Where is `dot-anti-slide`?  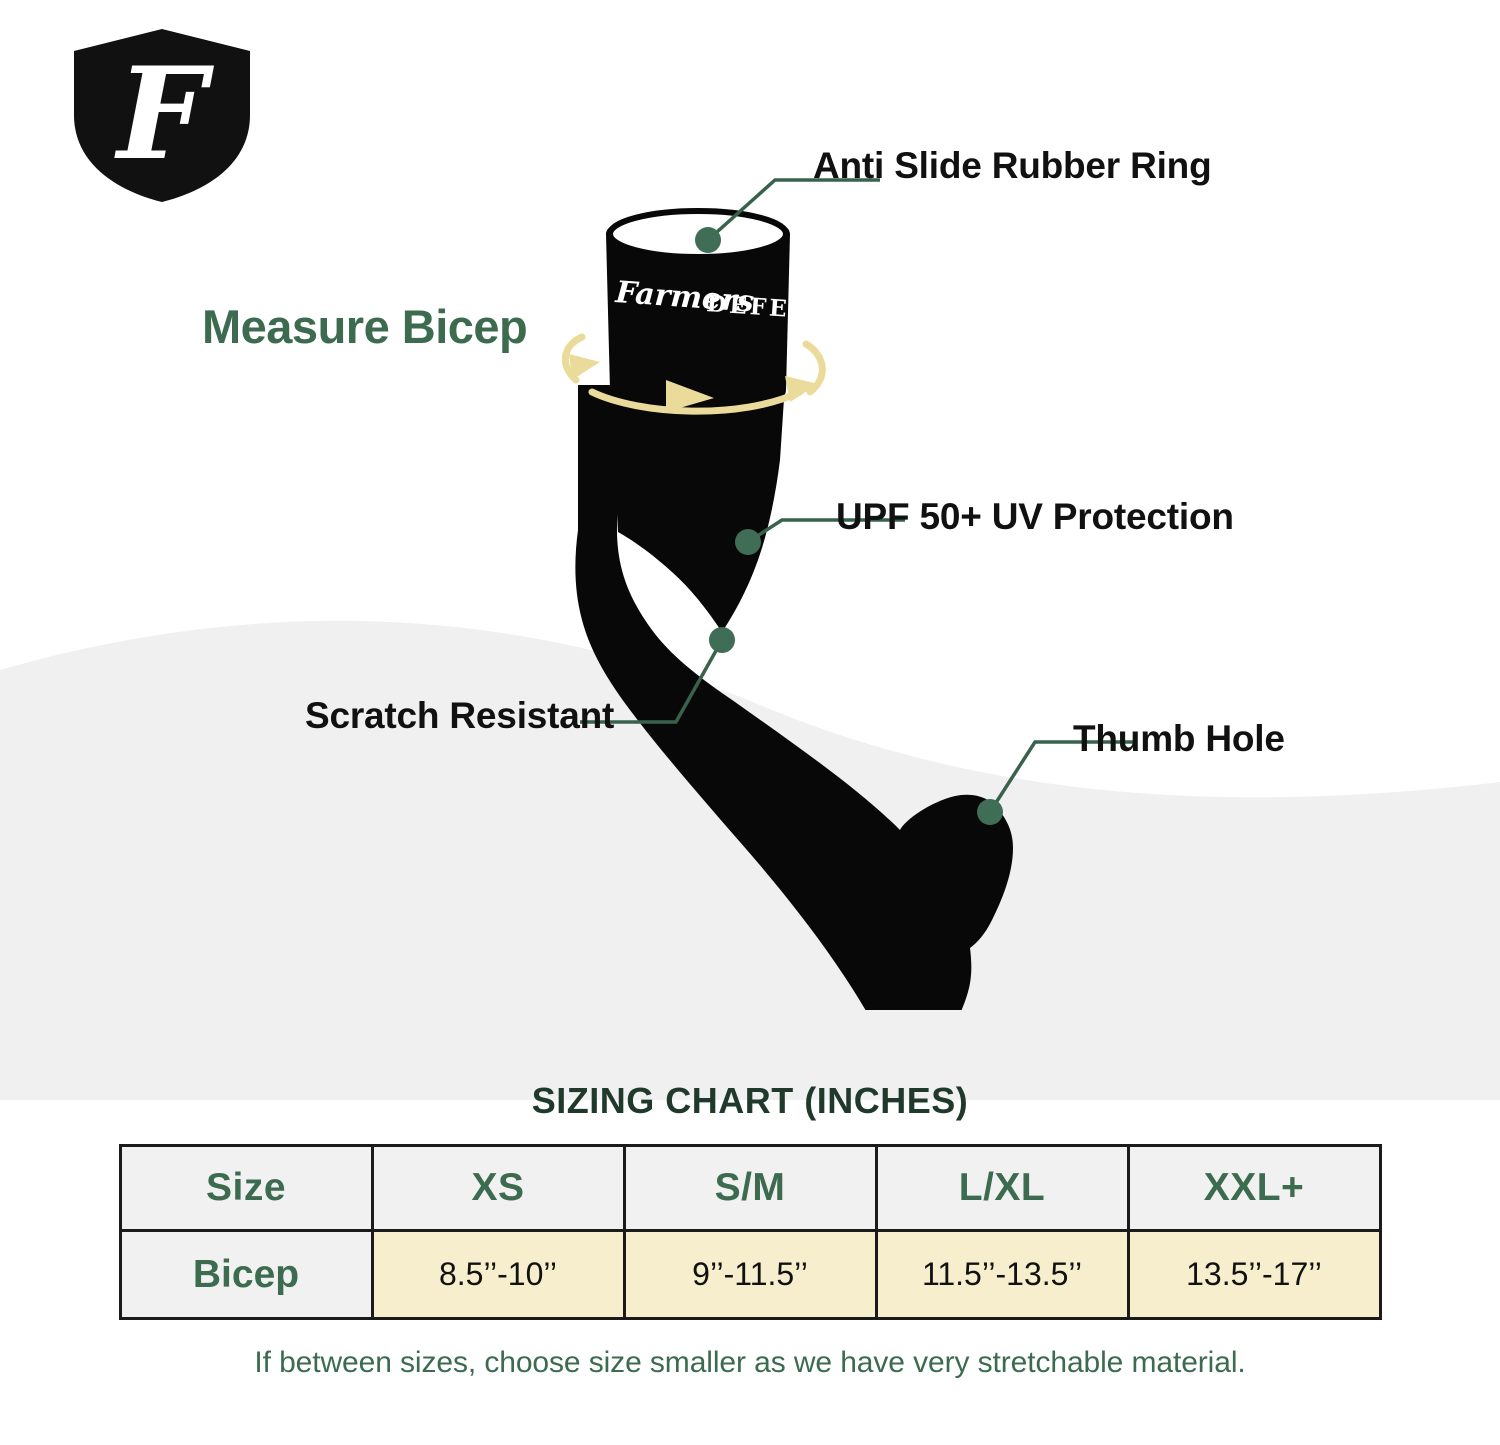
dot-anti-slide is located at coordinates (708, 240).